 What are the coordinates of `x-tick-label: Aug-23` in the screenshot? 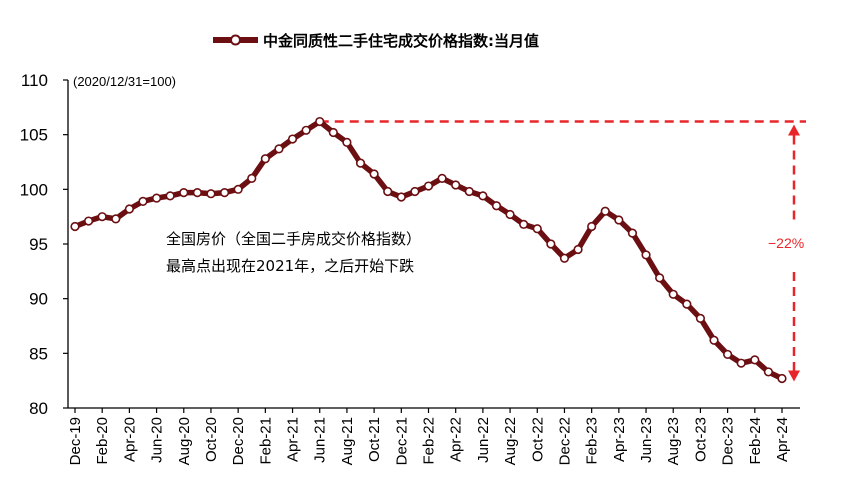 It's located at (673, 441).